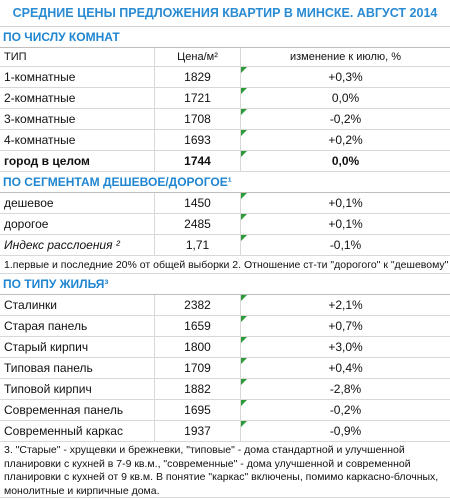 This screenshot has width=450, height=498. I want to click on data-row: Современная панель 1695 -0,2%, so click(225, 410).